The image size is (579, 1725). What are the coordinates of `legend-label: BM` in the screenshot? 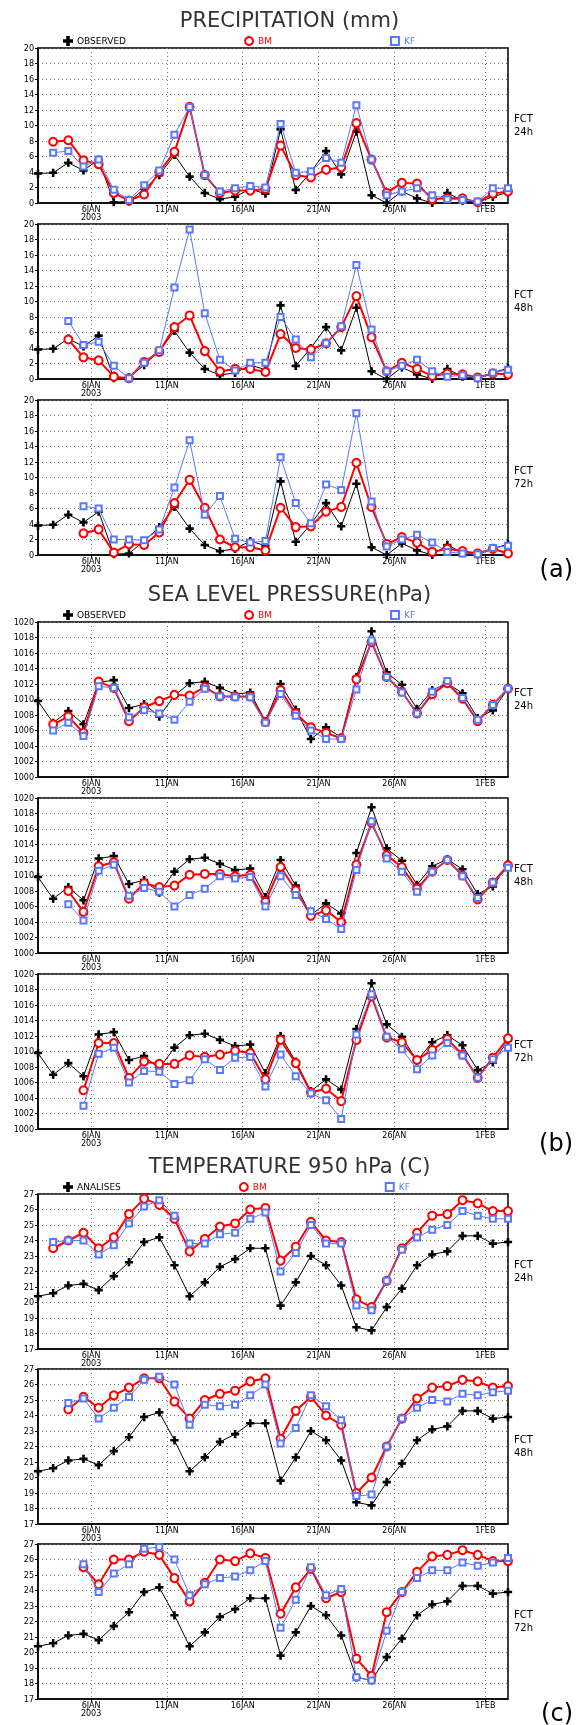 It's located at (265, 615).